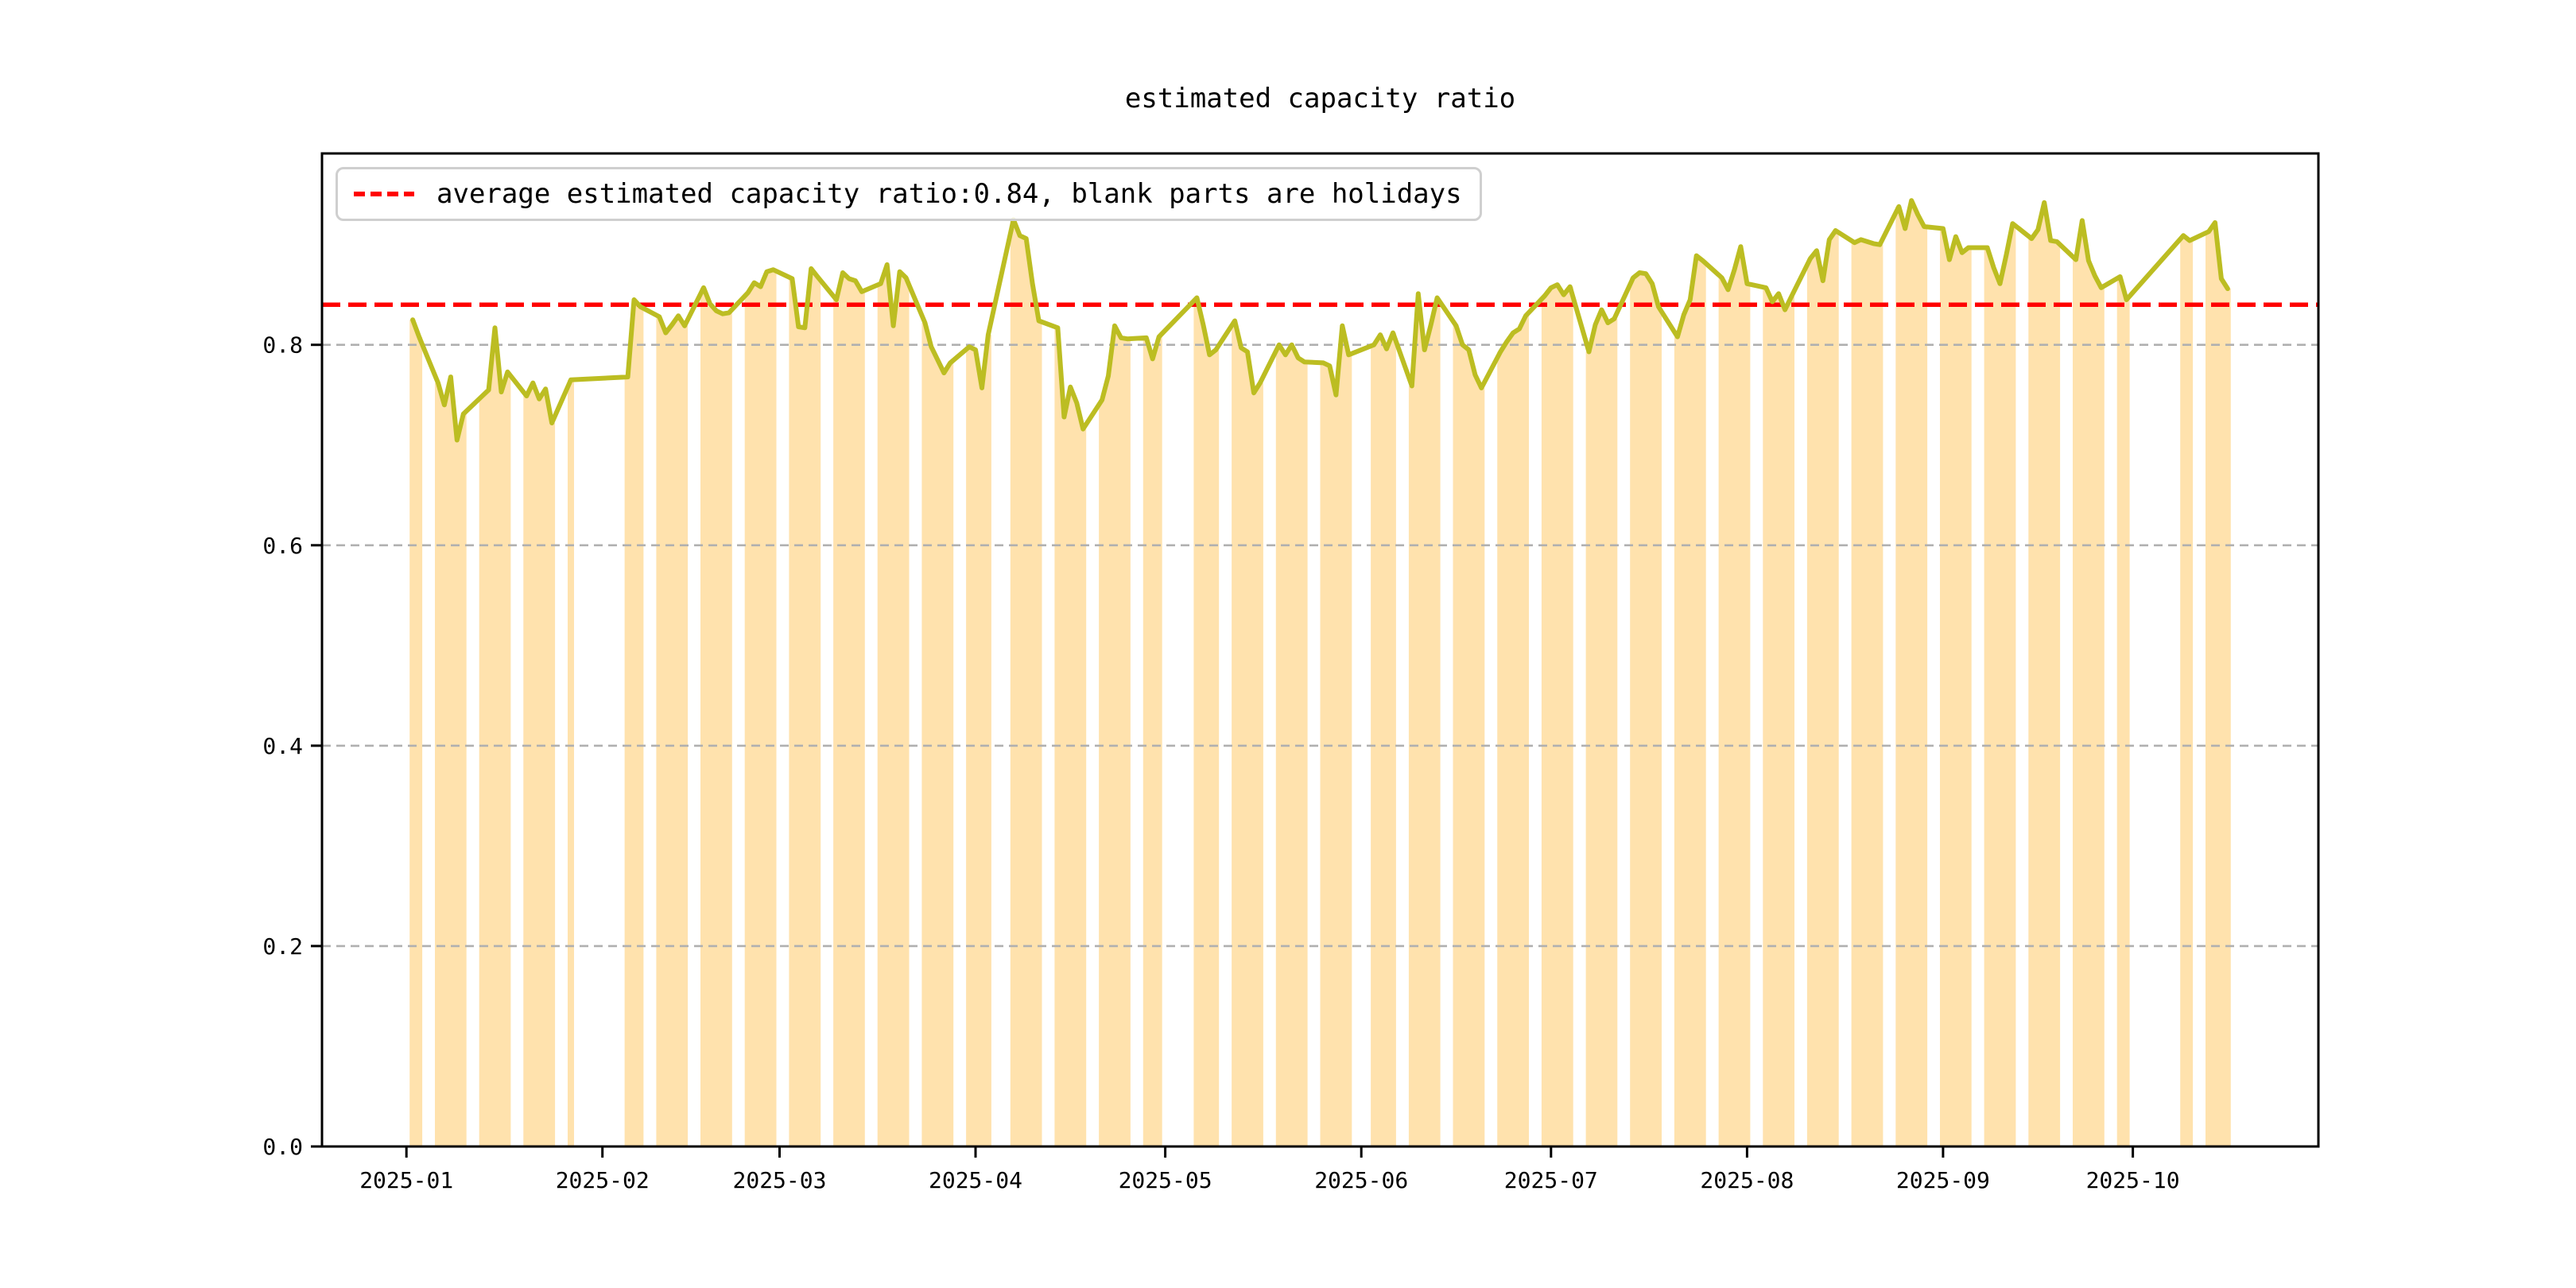  What do you see at coordinates (282, 1147) in the screenshot?
I see `y-tick-label: 0.0` at bounding box center [282, 1147].